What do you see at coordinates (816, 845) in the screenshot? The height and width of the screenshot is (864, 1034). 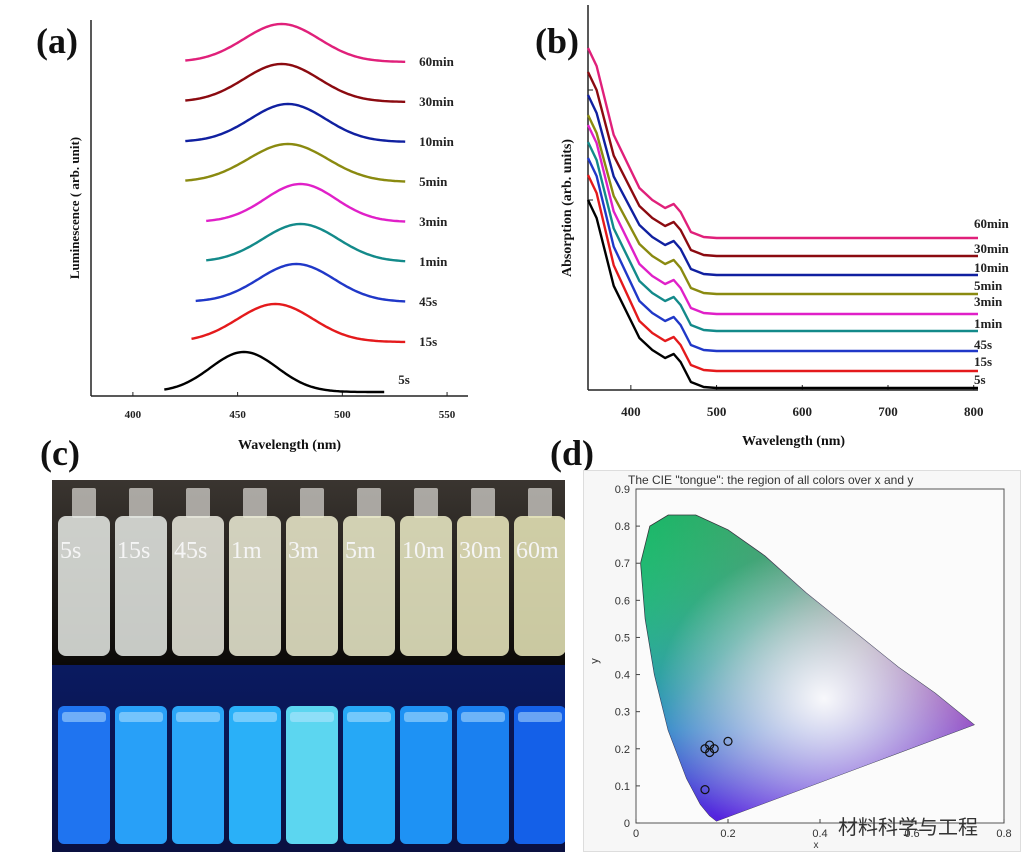 I see `cie-xlabel: x` at bounding box center [816, 845].